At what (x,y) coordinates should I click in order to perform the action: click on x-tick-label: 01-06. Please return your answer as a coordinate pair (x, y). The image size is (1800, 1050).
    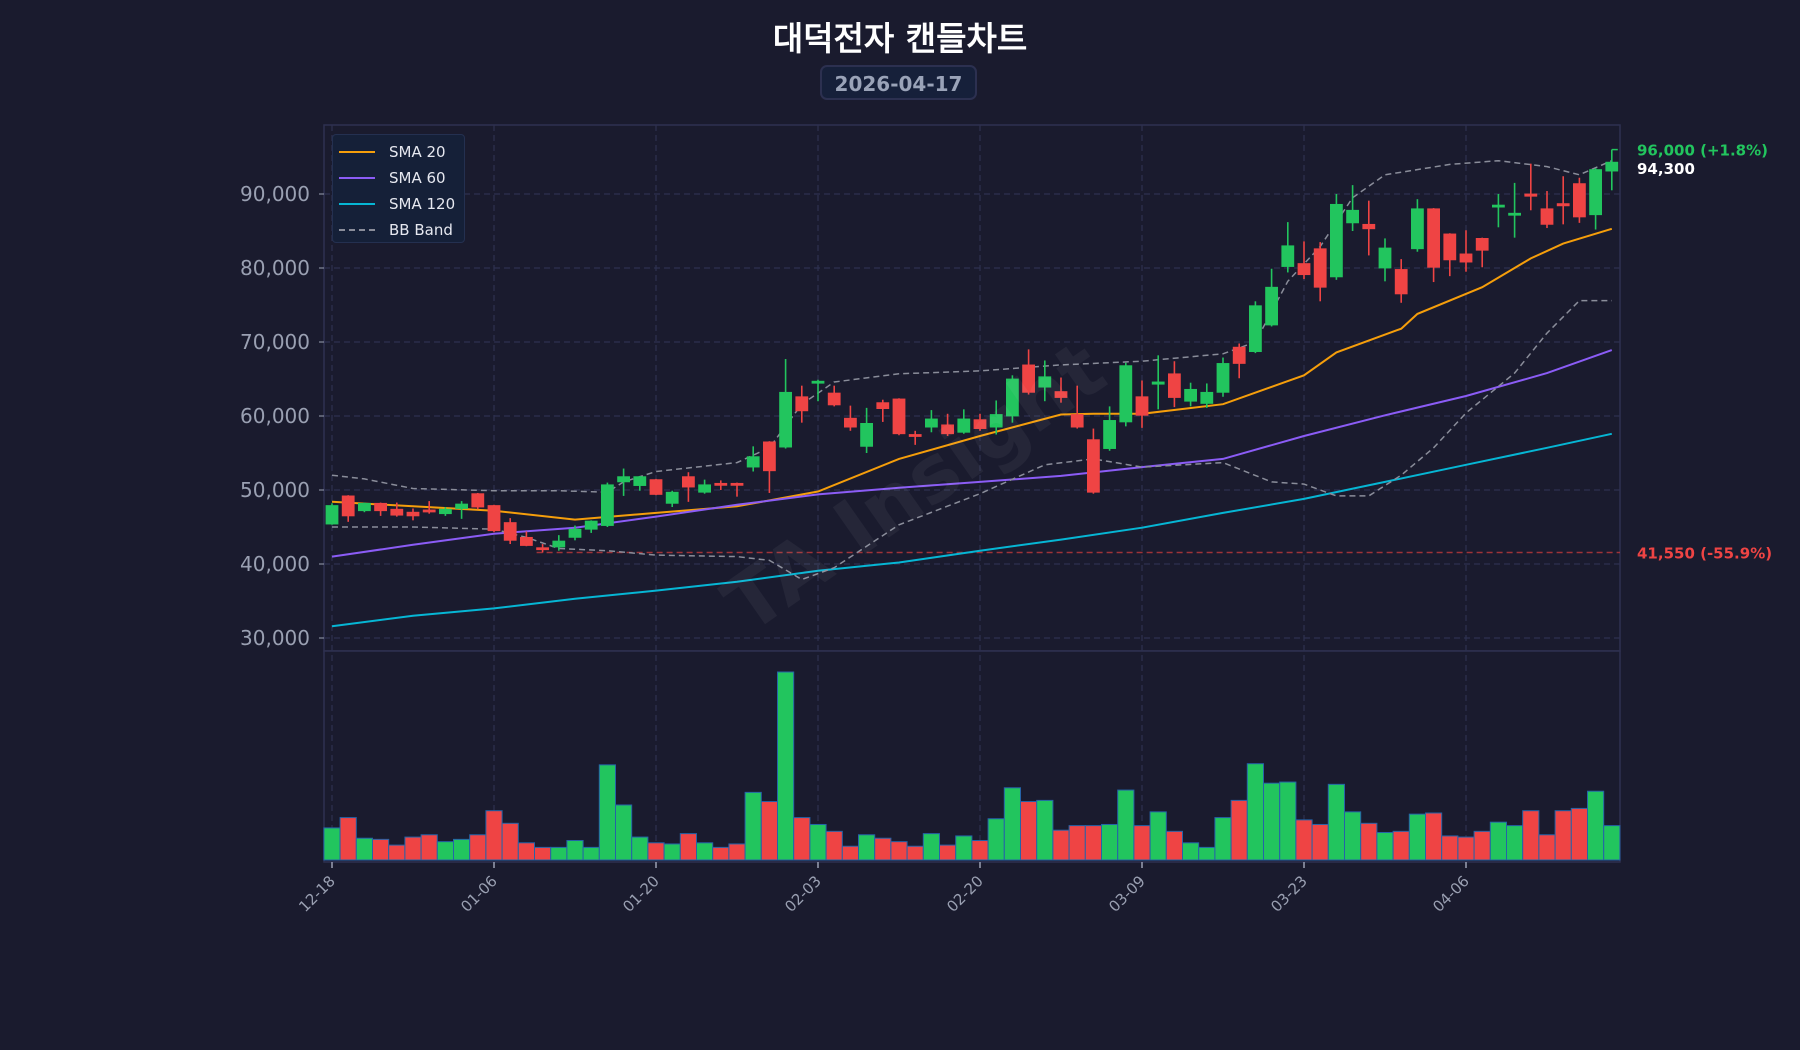
    Looking at the image, I should click on (479, 894).